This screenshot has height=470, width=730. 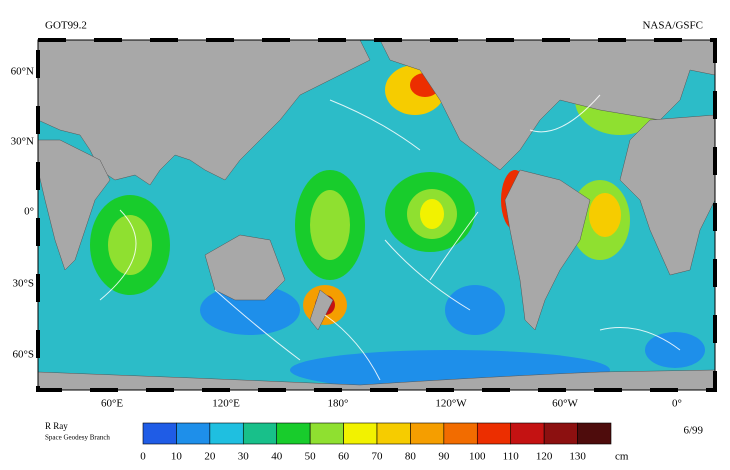 I want to click on lat-label: 60°N, so click(x=22, y=72).